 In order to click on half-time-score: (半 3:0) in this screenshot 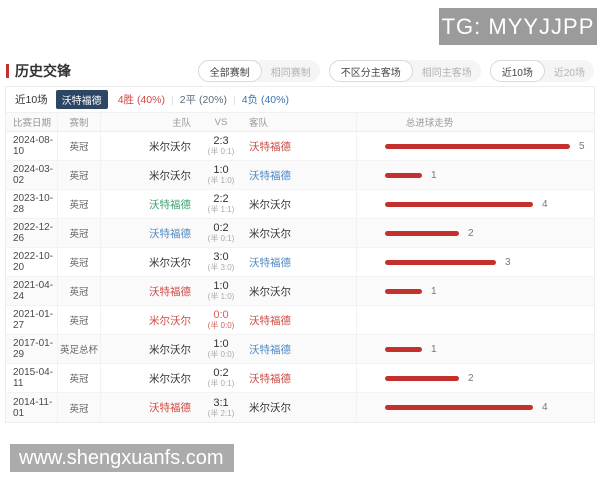, I will do `click(221, 267)`.